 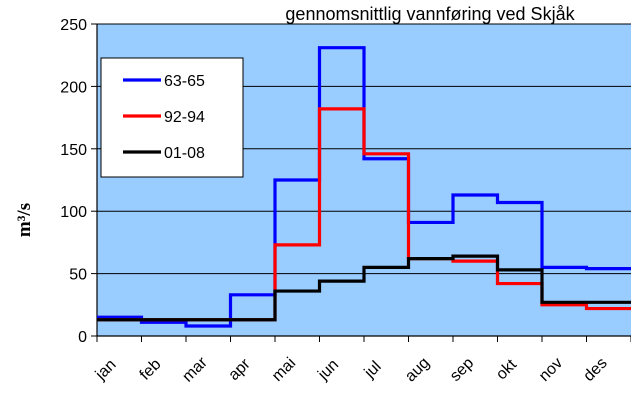 I want to click on y-axis-label: m³/s, so click(x=24, y=220).